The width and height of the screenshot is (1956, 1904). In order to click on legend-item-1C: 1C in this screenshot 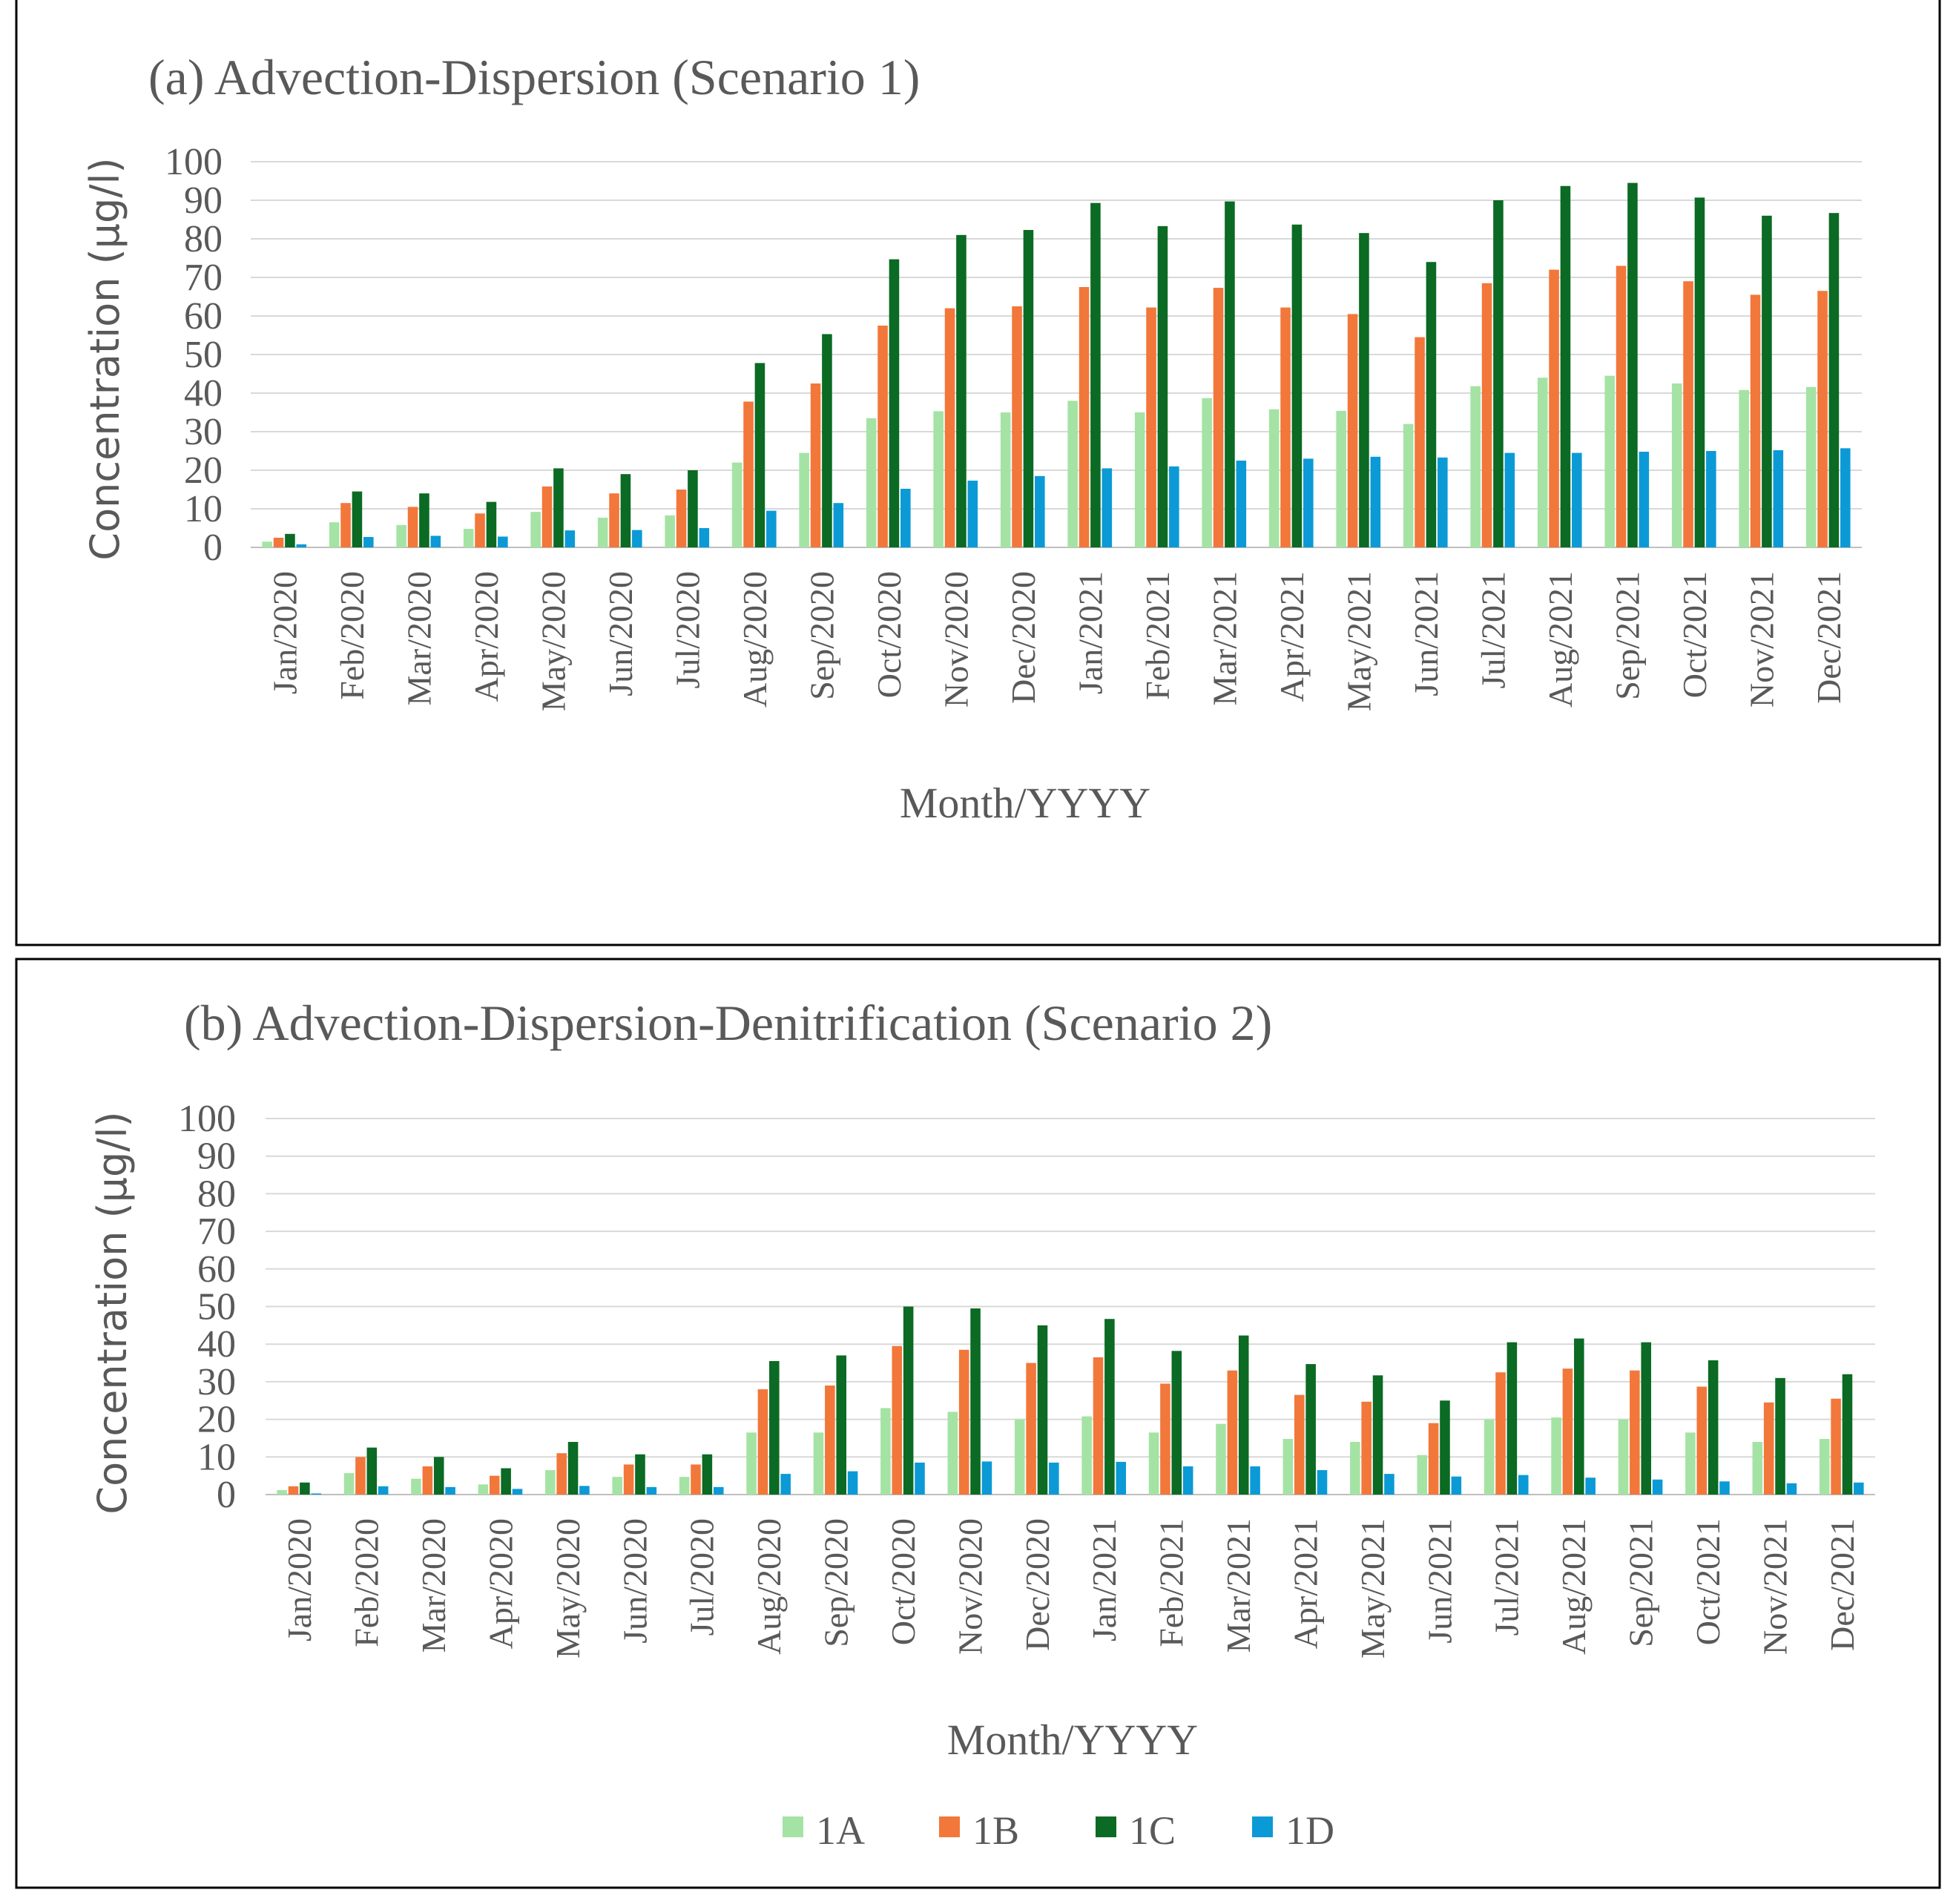, I will do `click(1136, 1830)`.